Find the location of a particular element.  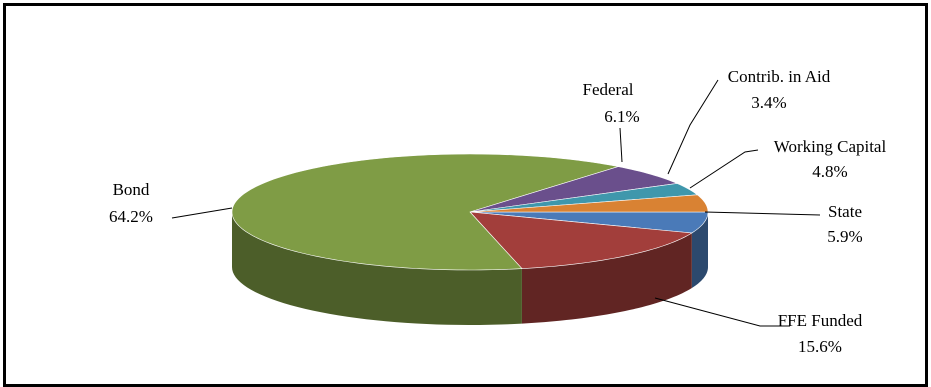

pie-sides is located at coordinates (470, 268).